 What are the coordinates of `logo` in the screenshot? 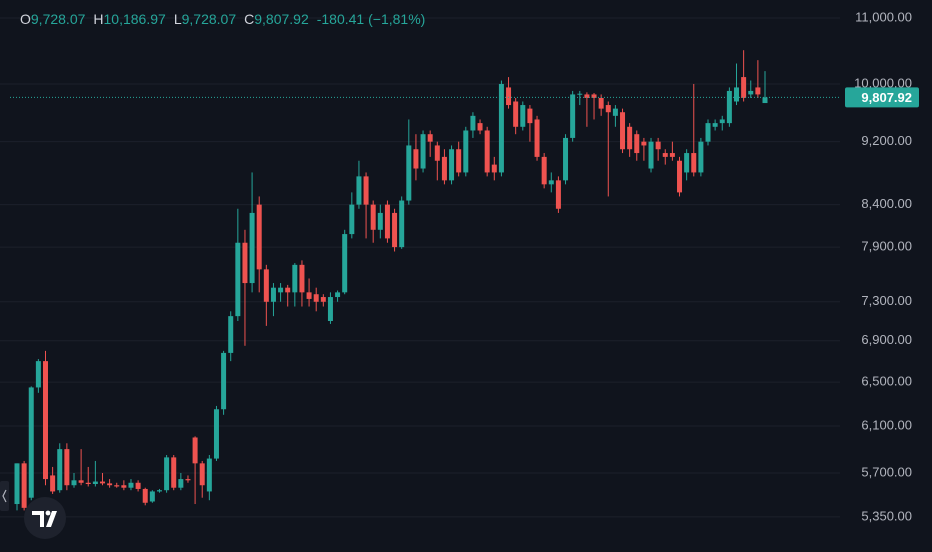 It's located at (45, 518).